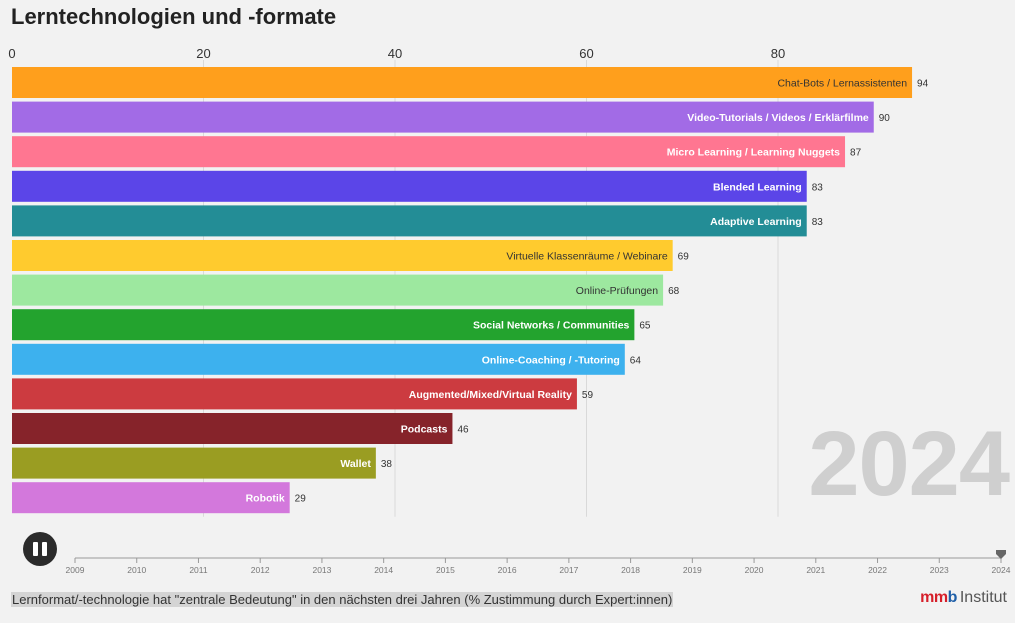  I want to click on mmb-institut-logo: mmb Institut, so click(963, 598).